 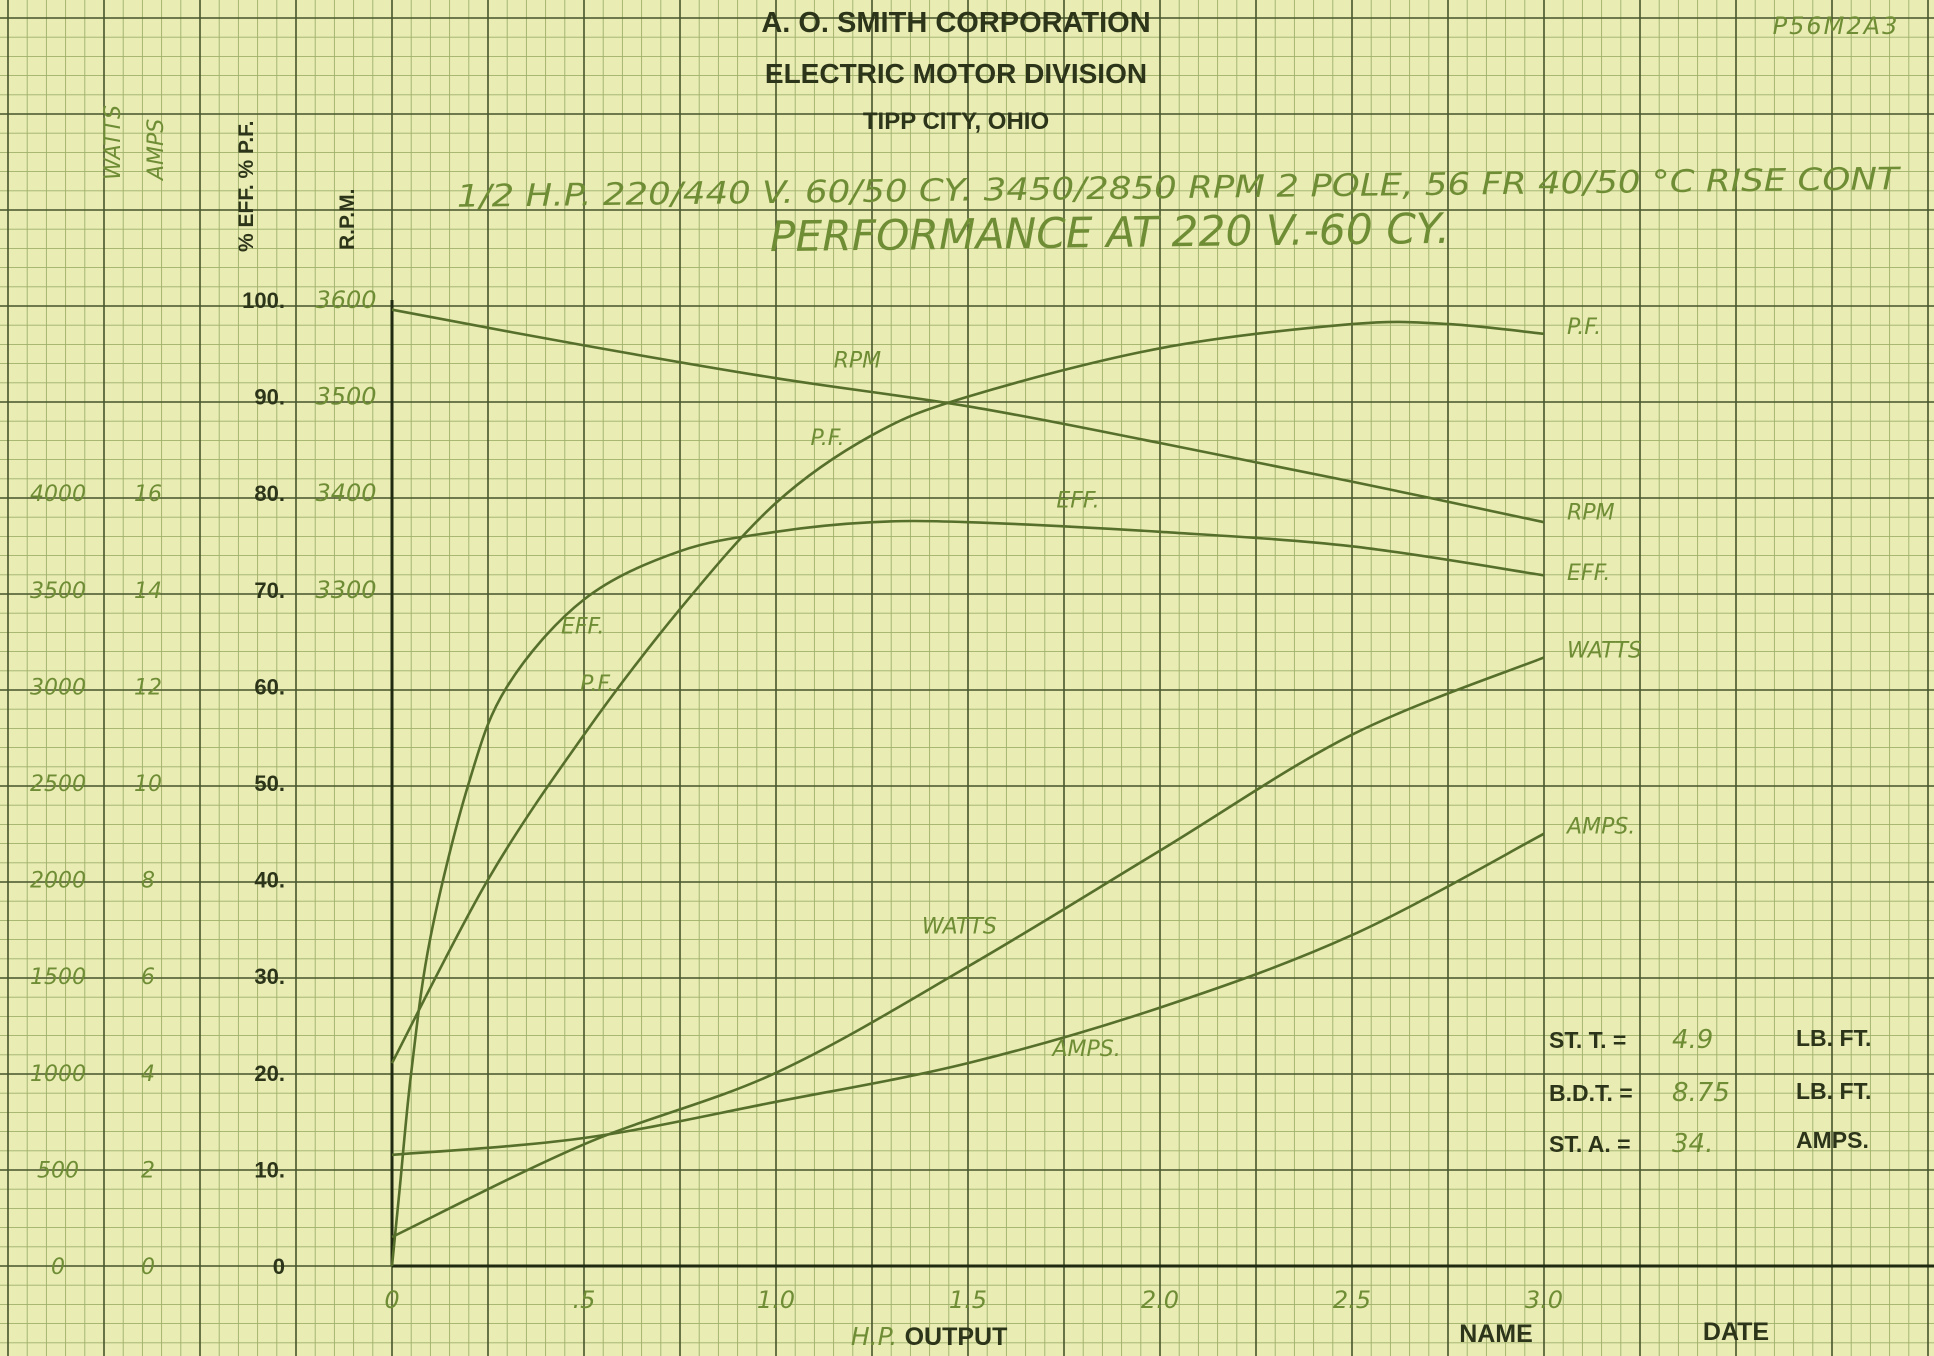 What do you see at coordinates (968, 1300) in the screenshot?
I see `x-tick-label: 1.5` at bounding box center [968, 1300].